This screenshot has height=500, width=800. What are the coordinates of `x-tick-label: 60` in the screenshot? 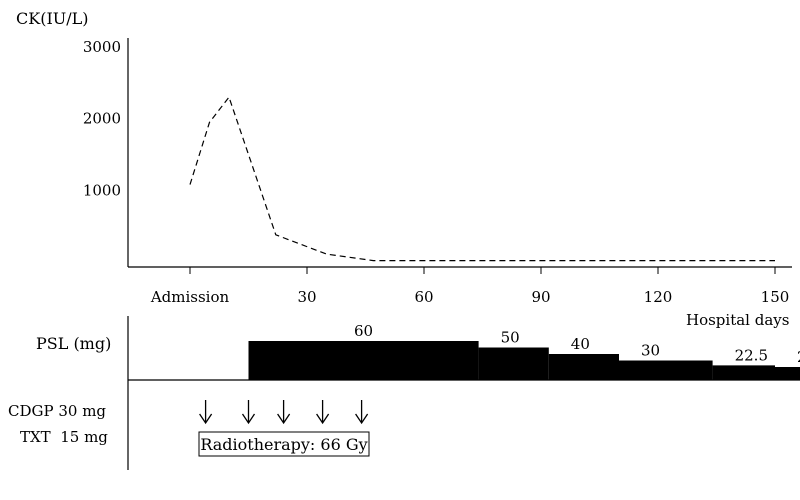 It's located at (423, 297).